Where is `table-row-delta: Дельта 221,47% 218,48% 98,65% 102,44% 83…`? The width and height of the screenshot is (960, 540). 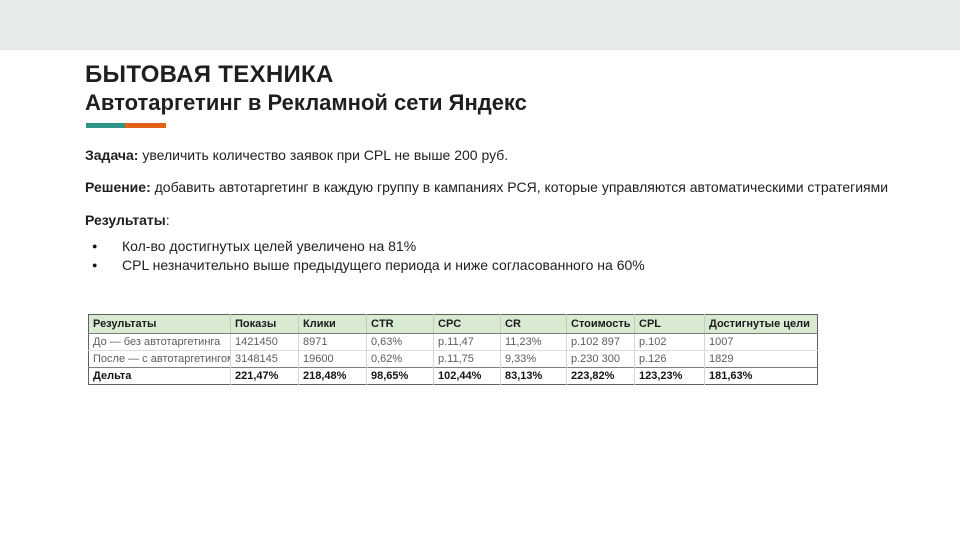
table-row-delta: Дельта 221,47% 218,48% 98,65% 102,44% 83… is located at coordinates (453, 376).